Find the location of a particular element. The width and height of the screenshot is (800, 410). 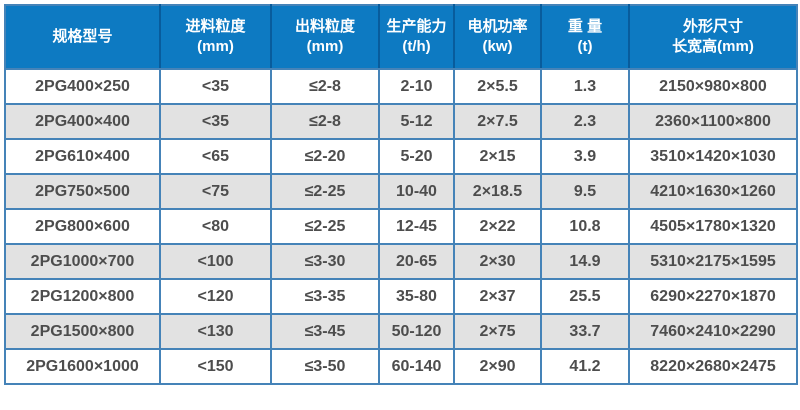

column-header-label: 进料粒度 is located at coordinates (215, 26).